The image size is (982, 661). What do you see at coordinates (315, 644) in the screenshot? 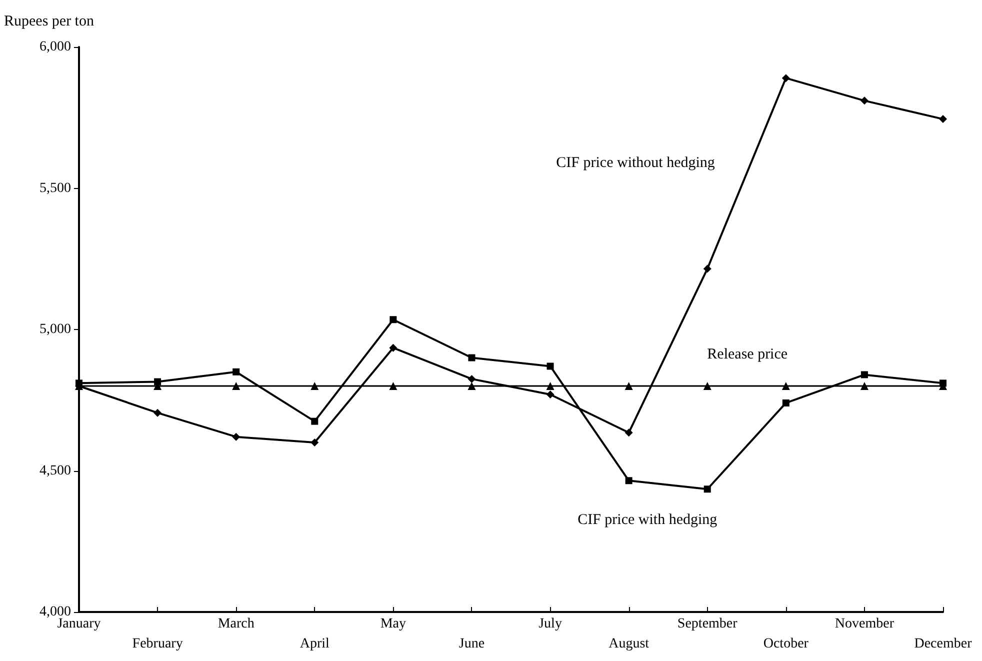
I see `x-tick-label: April` at bounding box center [315, 644].